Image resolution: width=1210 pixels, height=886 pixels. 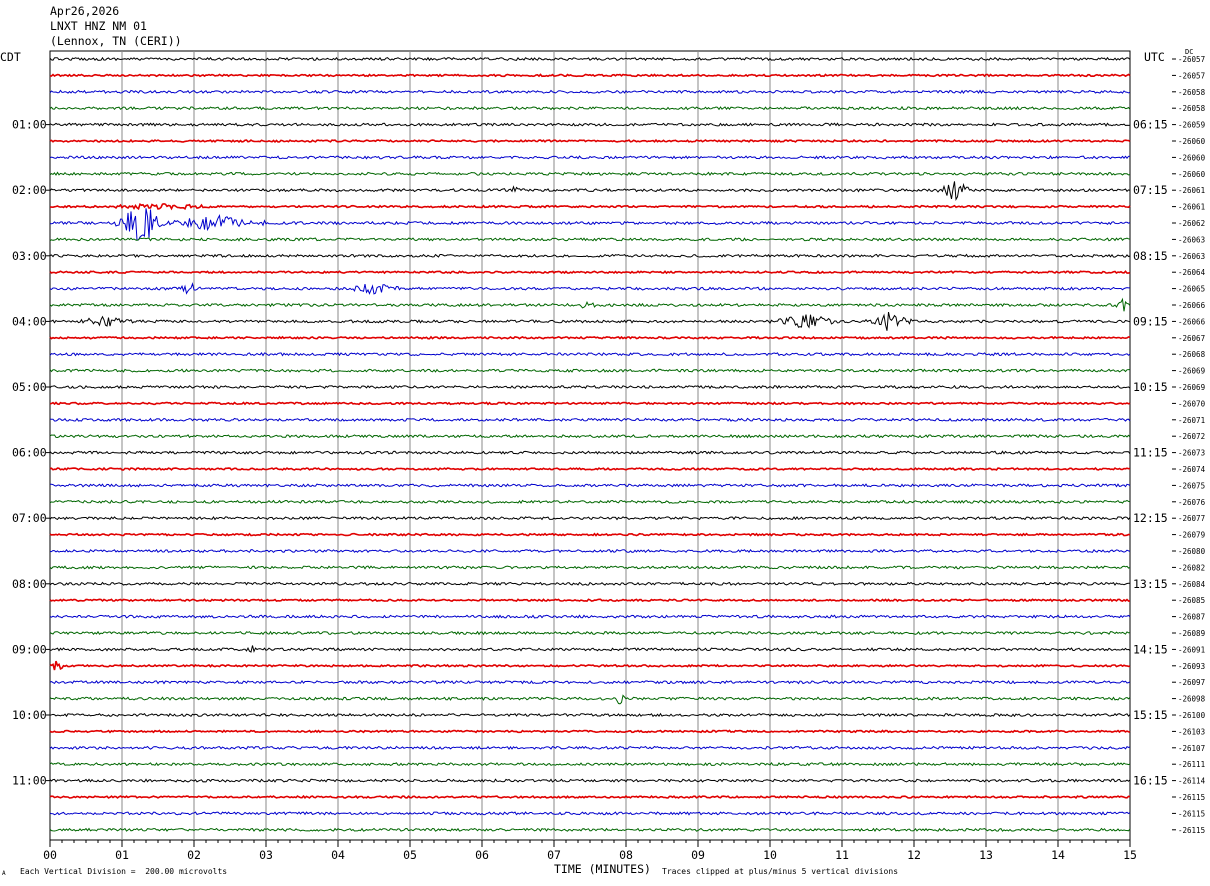 What do you see at coordinates (1191, 289) in the screenshot?
I see `dc-offset-label: -26065` at bounding box center [1191, 289].